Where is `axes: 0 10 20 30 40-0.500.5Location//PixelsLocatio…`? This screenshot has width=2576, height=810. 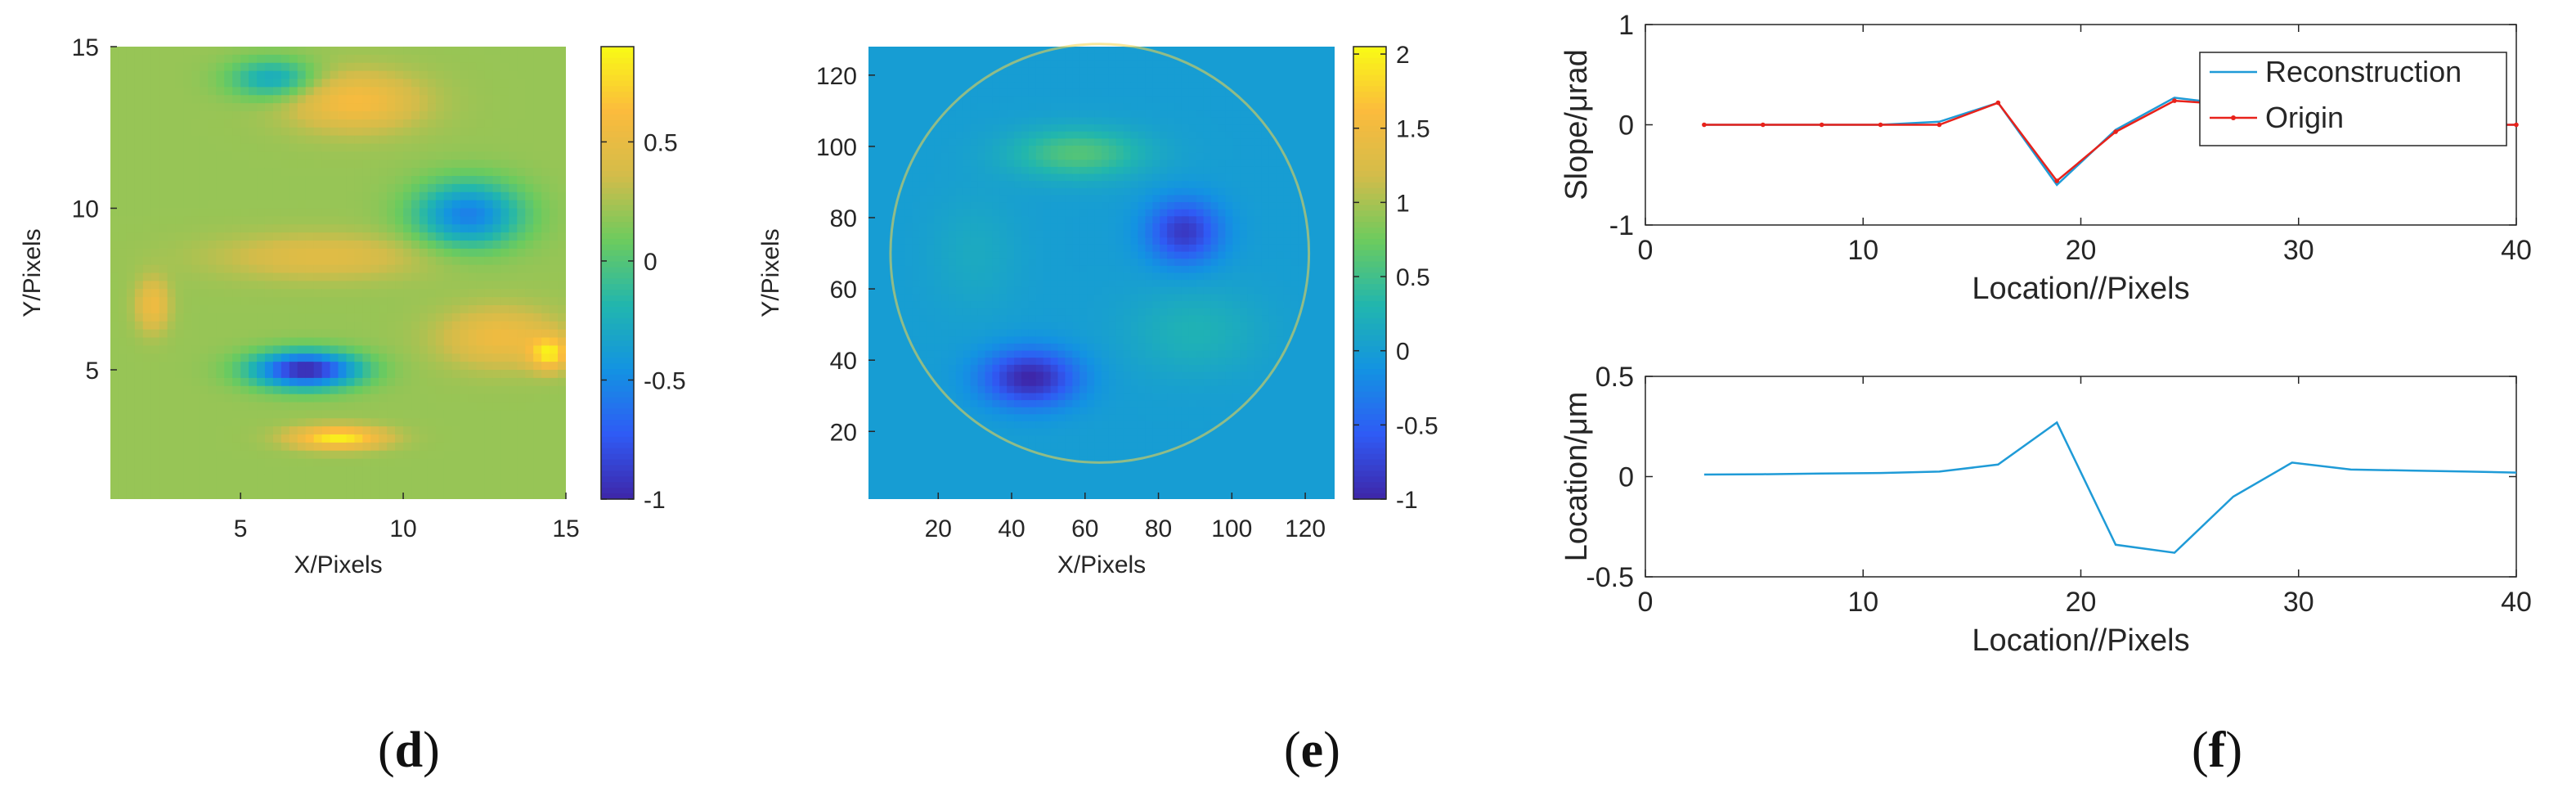 axes: 0 10 20 30 40-0.500.5Location//PixelsLocatio… is located at coordinates (2046, 510).